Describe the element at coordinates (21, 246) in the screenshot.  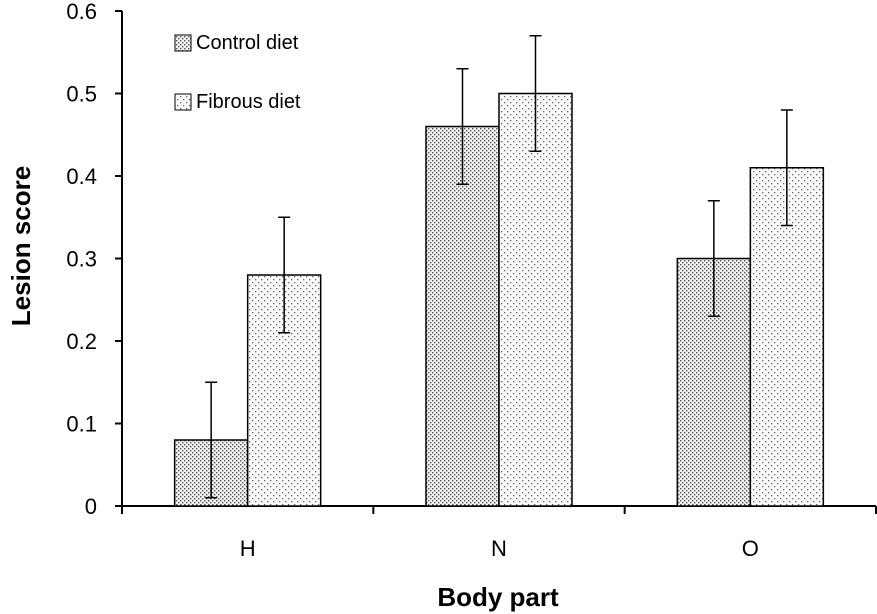
I see `y-axis-title: Lesion score` at that location.